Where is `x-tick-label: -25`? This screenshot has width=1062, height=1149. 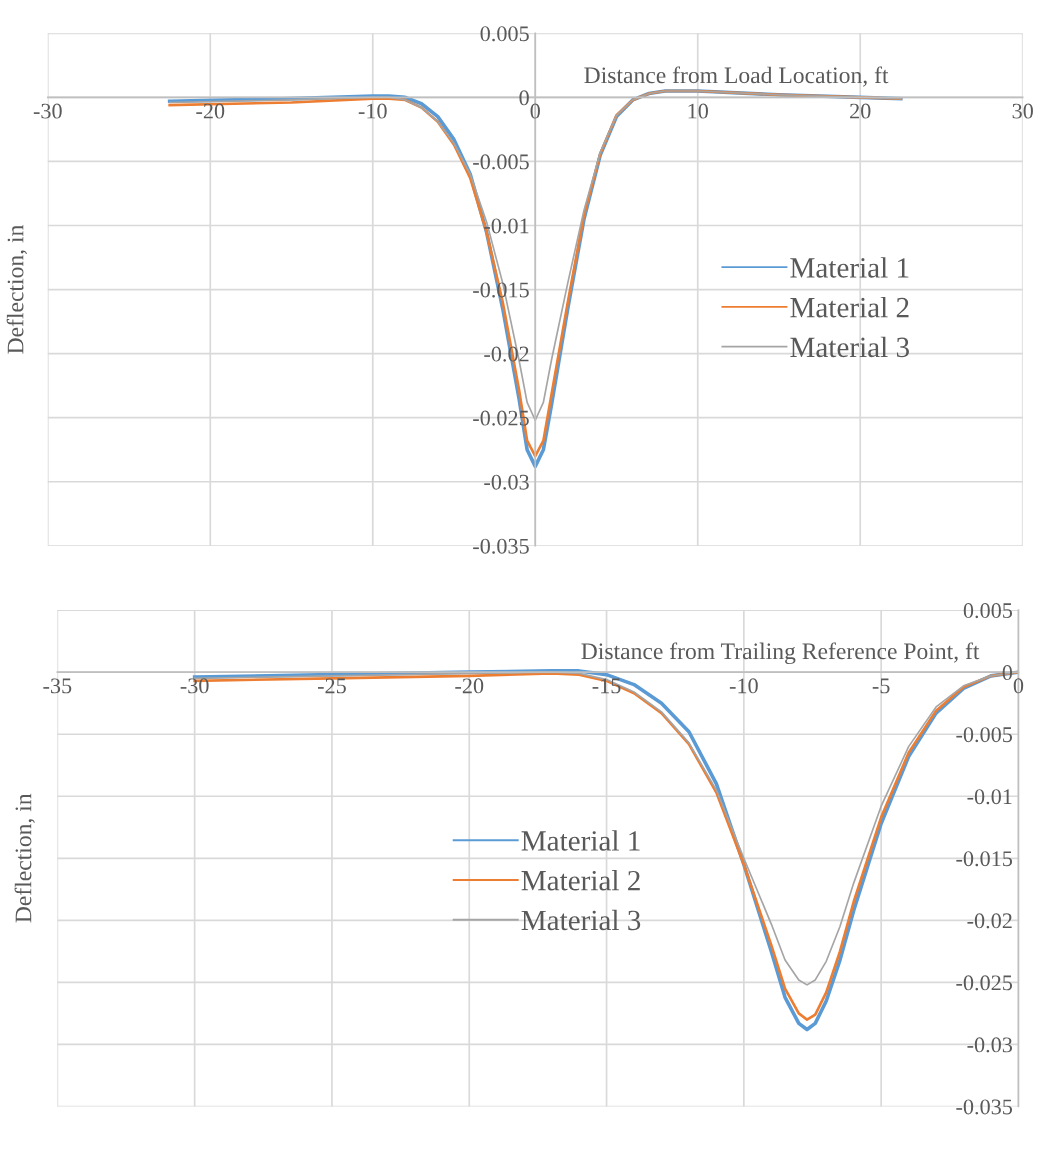
x-tick-label: -25 is located at coordinates (331, 686).